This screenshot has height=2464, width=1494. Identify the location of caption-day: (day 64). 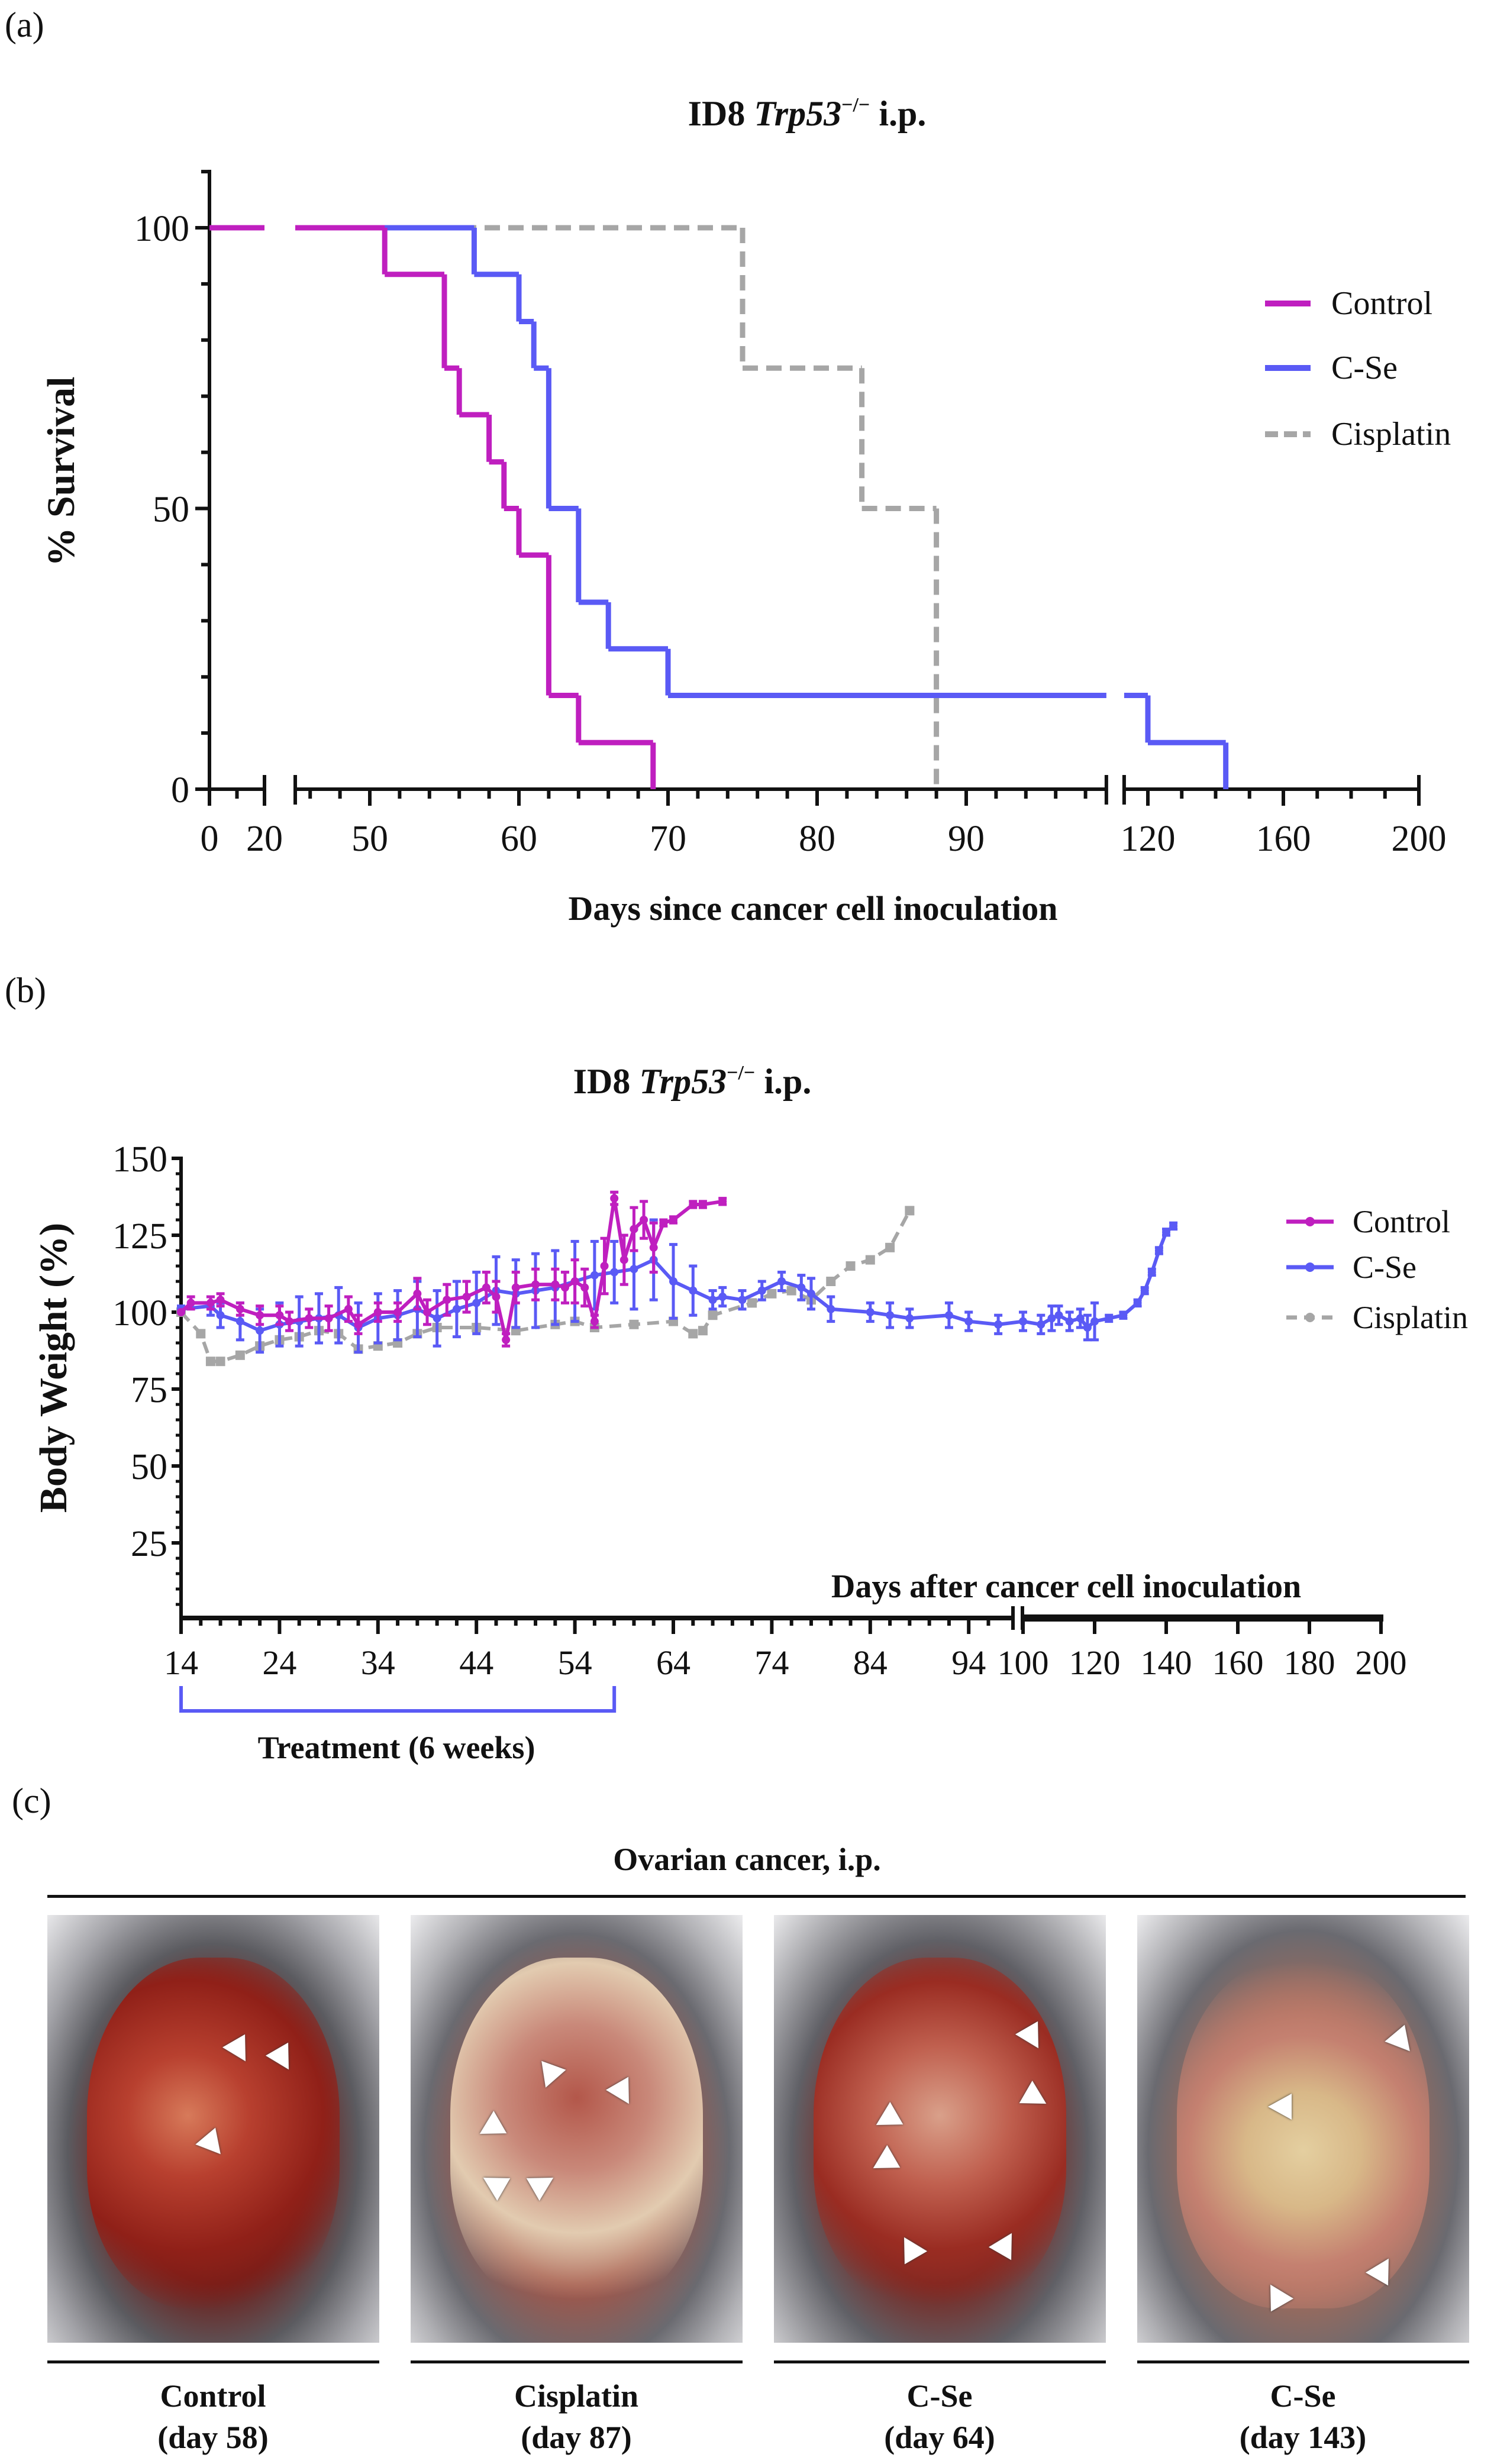
(939, 2437).